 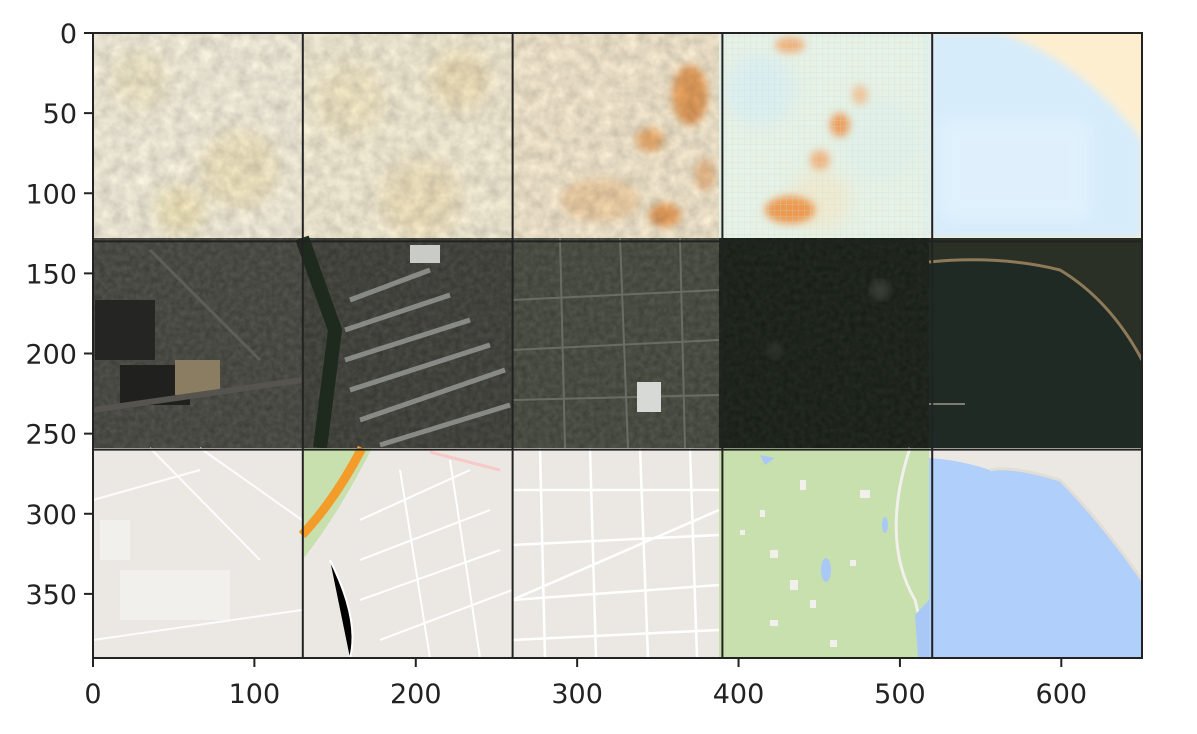 What do you see at coordinates (51, 595) in the screenshot?
I see `y-tick-label: 350` at bounding box center [51, 595].